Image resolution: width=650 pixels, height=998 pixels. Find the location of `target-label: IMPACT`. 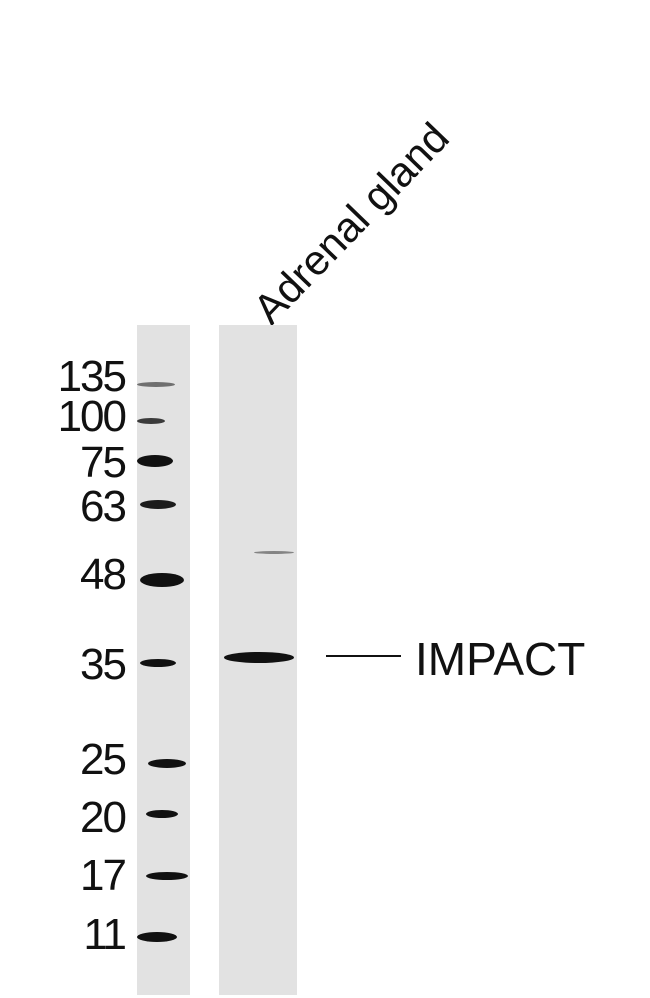

target-label: IMPACT is located at coordinates (500, 659).